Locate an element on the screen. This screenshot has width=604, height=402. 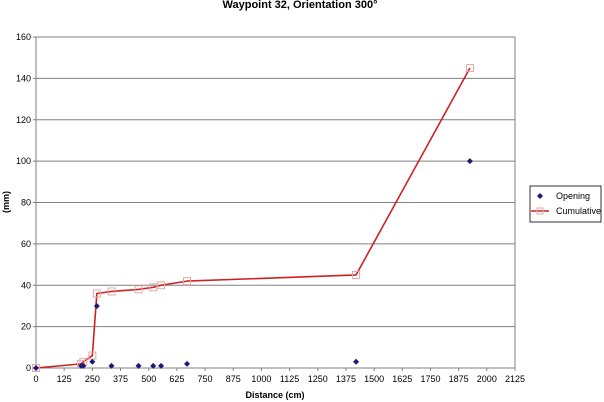
legend-cumulative-label: Cumulative is located at coordinates (578, 211).